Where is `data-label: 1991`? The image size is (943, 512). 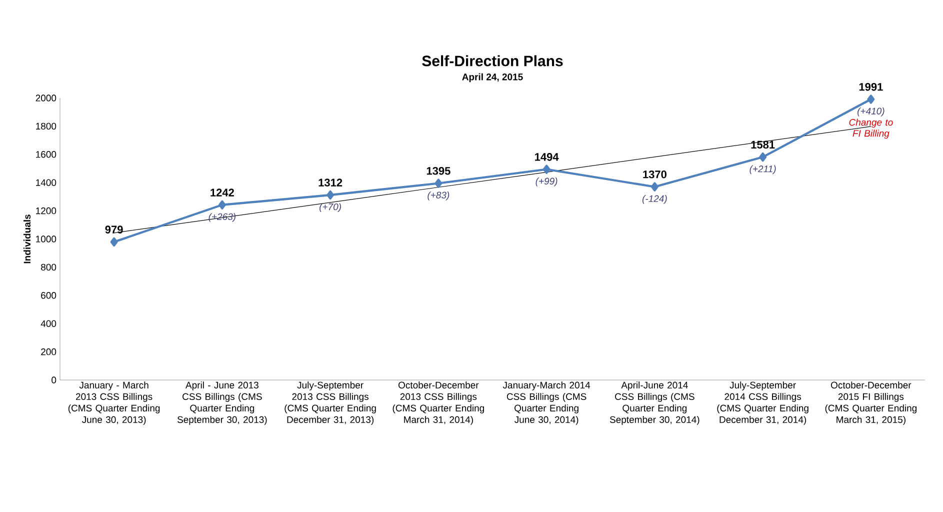 data-label: 1991 is located at coordinates (871, 86).